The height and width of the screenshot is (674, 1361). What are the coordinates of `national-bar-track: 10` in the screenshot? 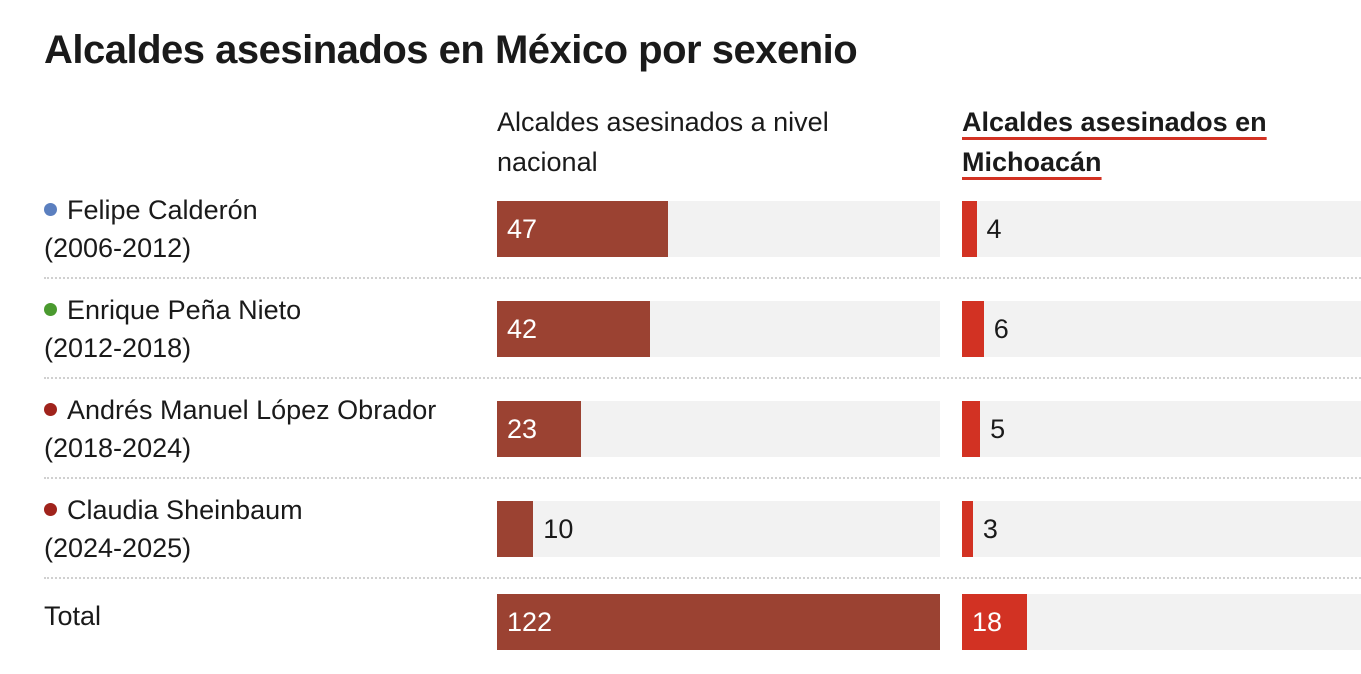 It's located at (718, 529).